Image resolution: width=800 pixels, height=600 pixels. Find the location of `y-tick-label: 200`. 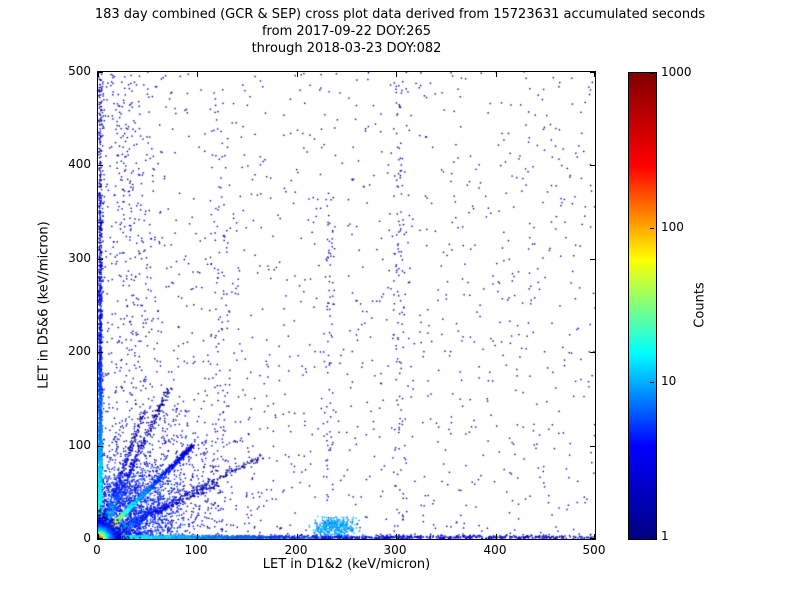

y-tick-label: 200 is located at coordinates (79, 351).